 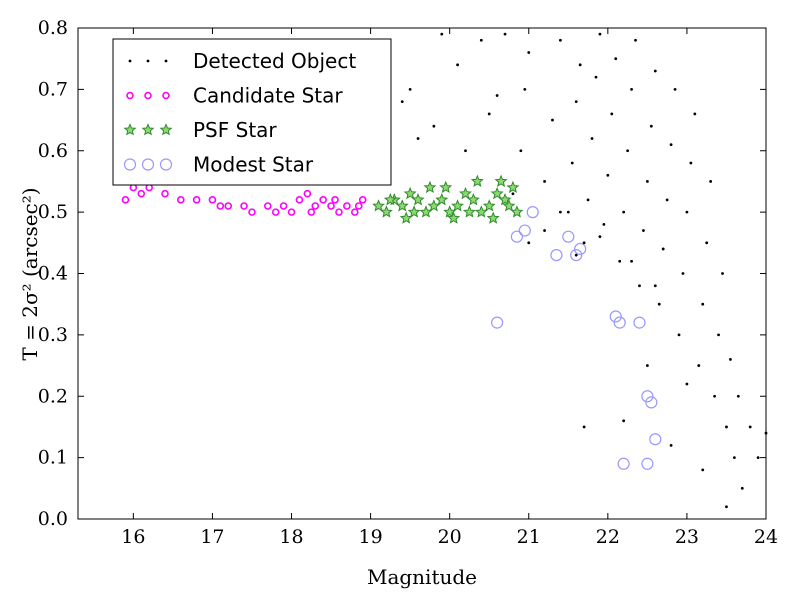 I want to click on y-tick-label: 0.0, so click(x=53, y=519).